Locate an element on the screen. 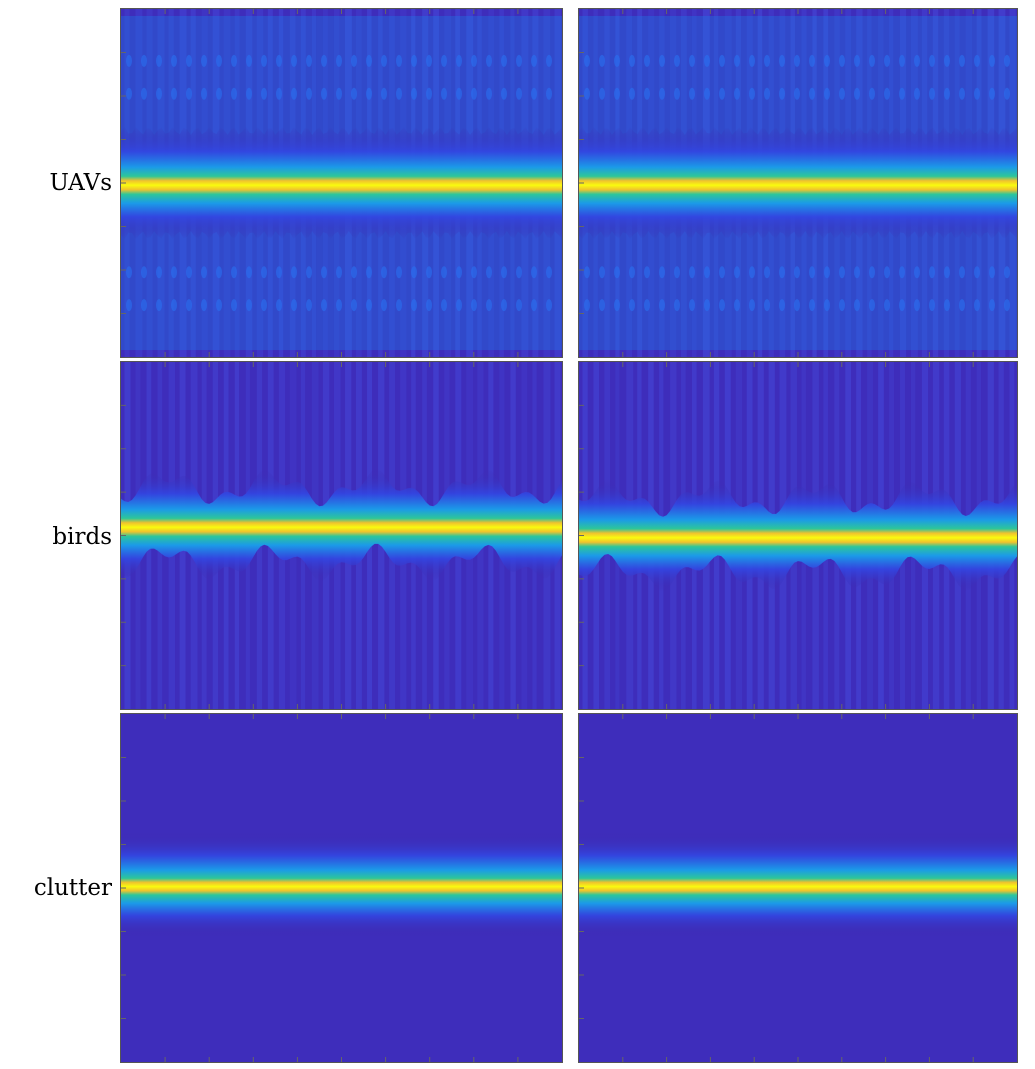 The height and width of the screenshot is (1069, 1035). row-label-clutter: clutter is located at coordinates (72, 888).